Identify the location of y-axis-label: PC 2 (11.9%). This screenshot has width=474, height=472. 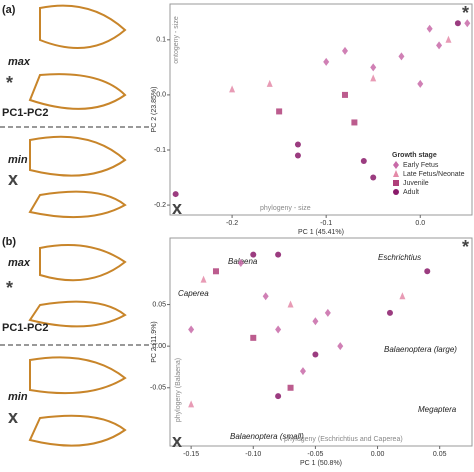
(154, 342).